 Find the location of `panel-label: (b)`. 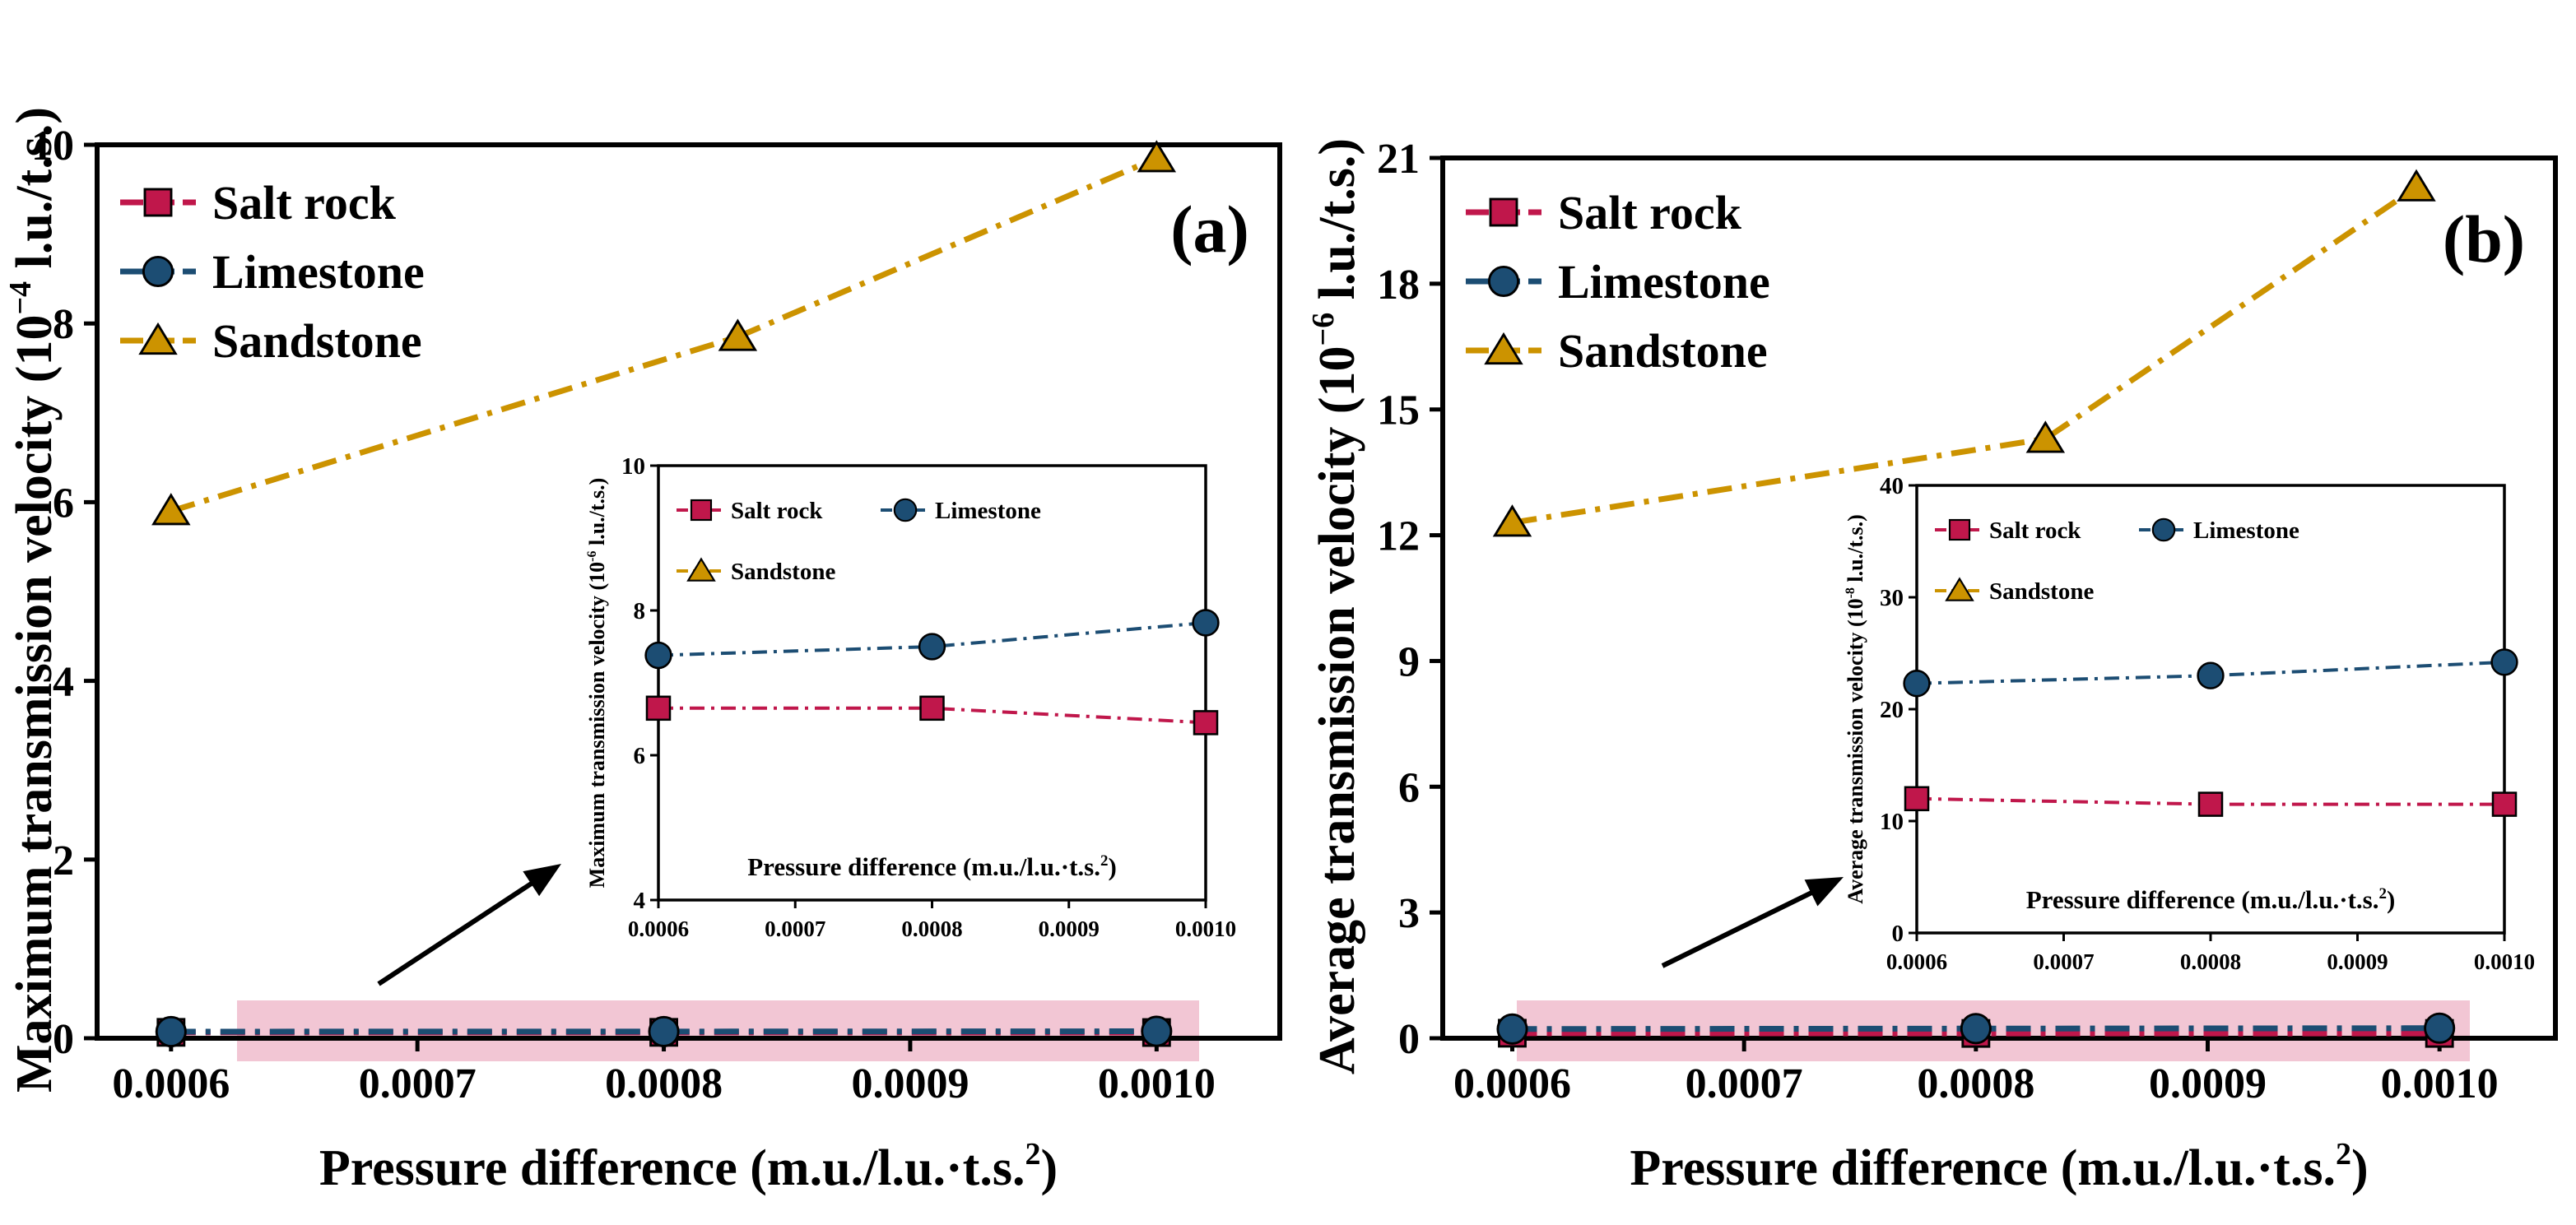

panel-label: (b) is located at coordinates (2484, 239).